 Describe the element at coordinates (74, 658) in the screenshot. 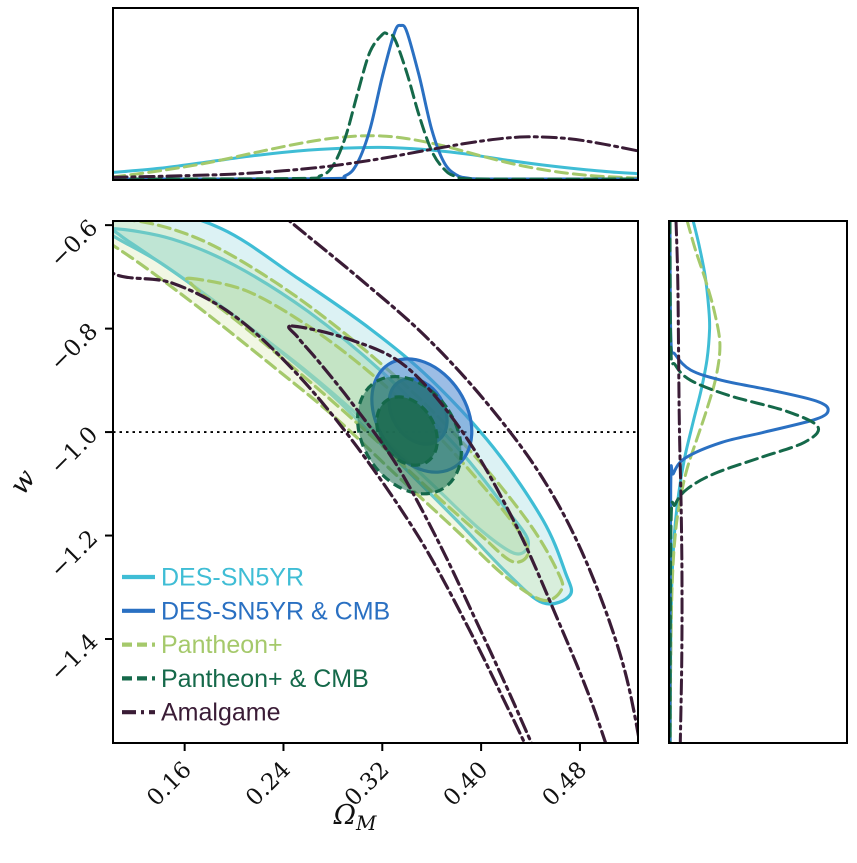

I see `y-tick-label: −1.4` at that location.